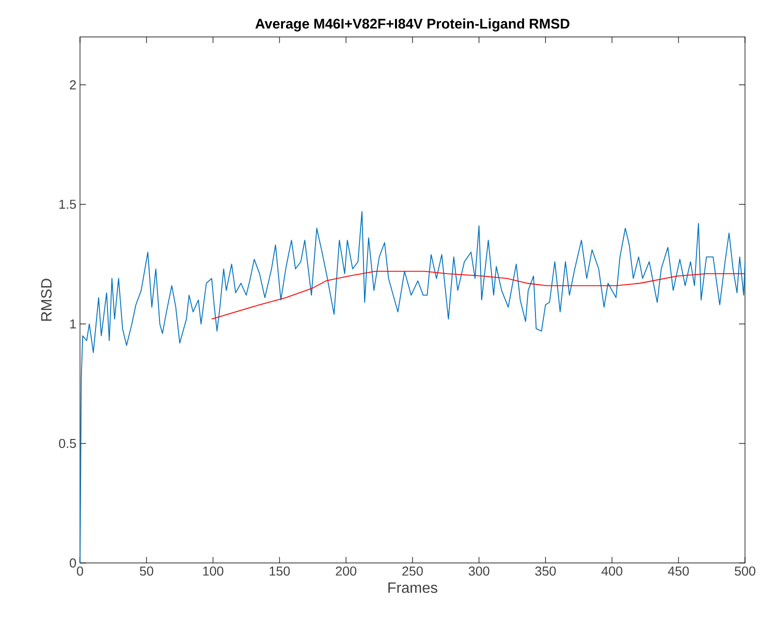 The width and height of the screenshot is (766, 631). Describe the element at coordinates (67, 204) in the screenshot. I see `y-tick-label: 1.5` at that location.